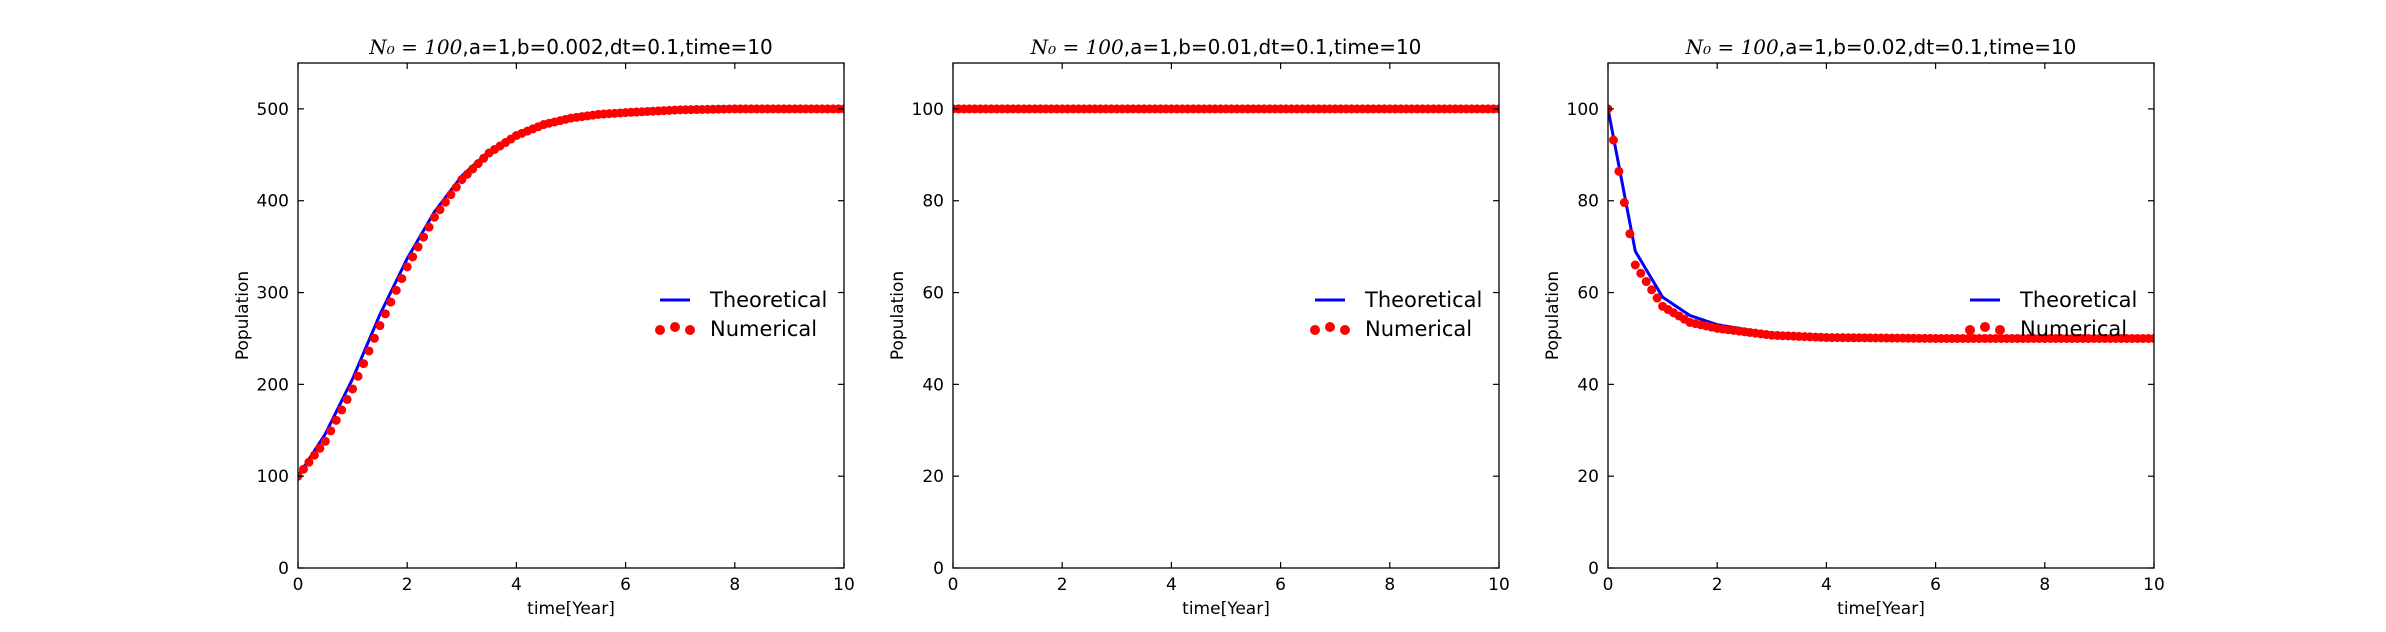 Image resolution: width=2386 pixels, height=632 pixels. What do you see at coordinates (1273, 47) in the screenshot?
I see `chart-title-params: ,a=1,b=0.01,dt=0.1,time=10` at bounding box center [1273, 47].